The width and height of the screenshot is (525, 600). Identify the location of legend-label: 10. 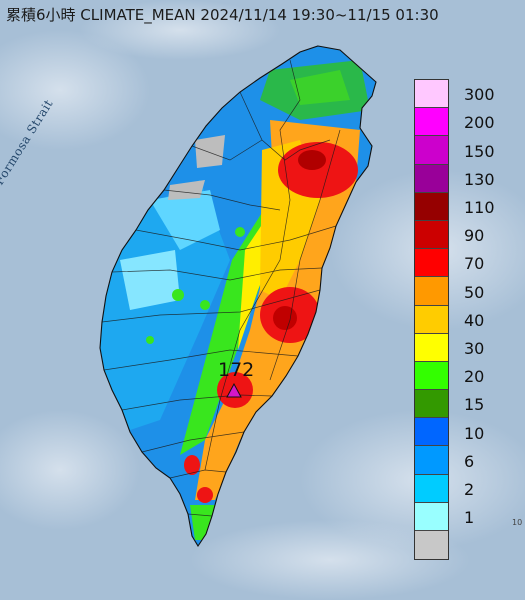
(474, 433).